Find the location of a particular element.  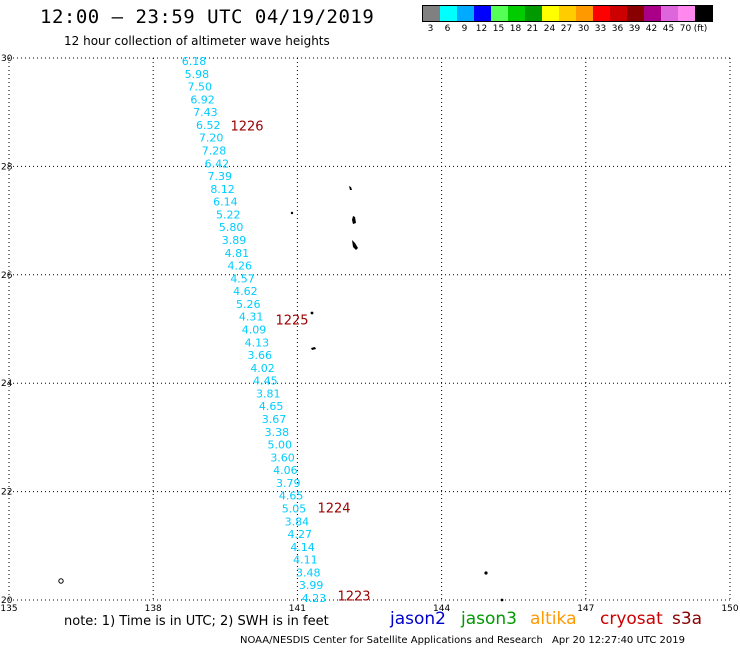

legend-label: 3 is located at coordinates (430, 29).